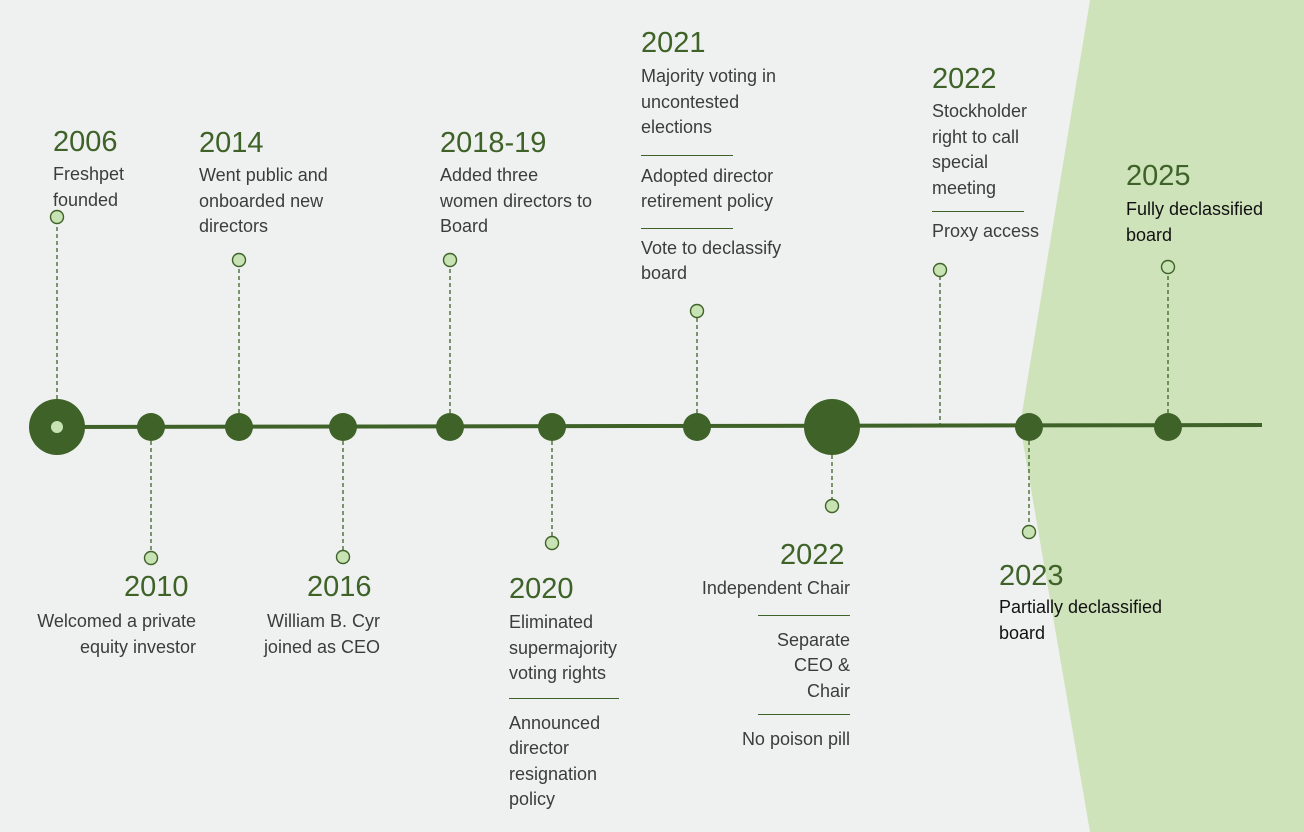 The image size is (1304, 832). Describe the element at coordinates (516, 200) in the screenshot. I see `milestone-item: Added three women directors to Board` at that location.